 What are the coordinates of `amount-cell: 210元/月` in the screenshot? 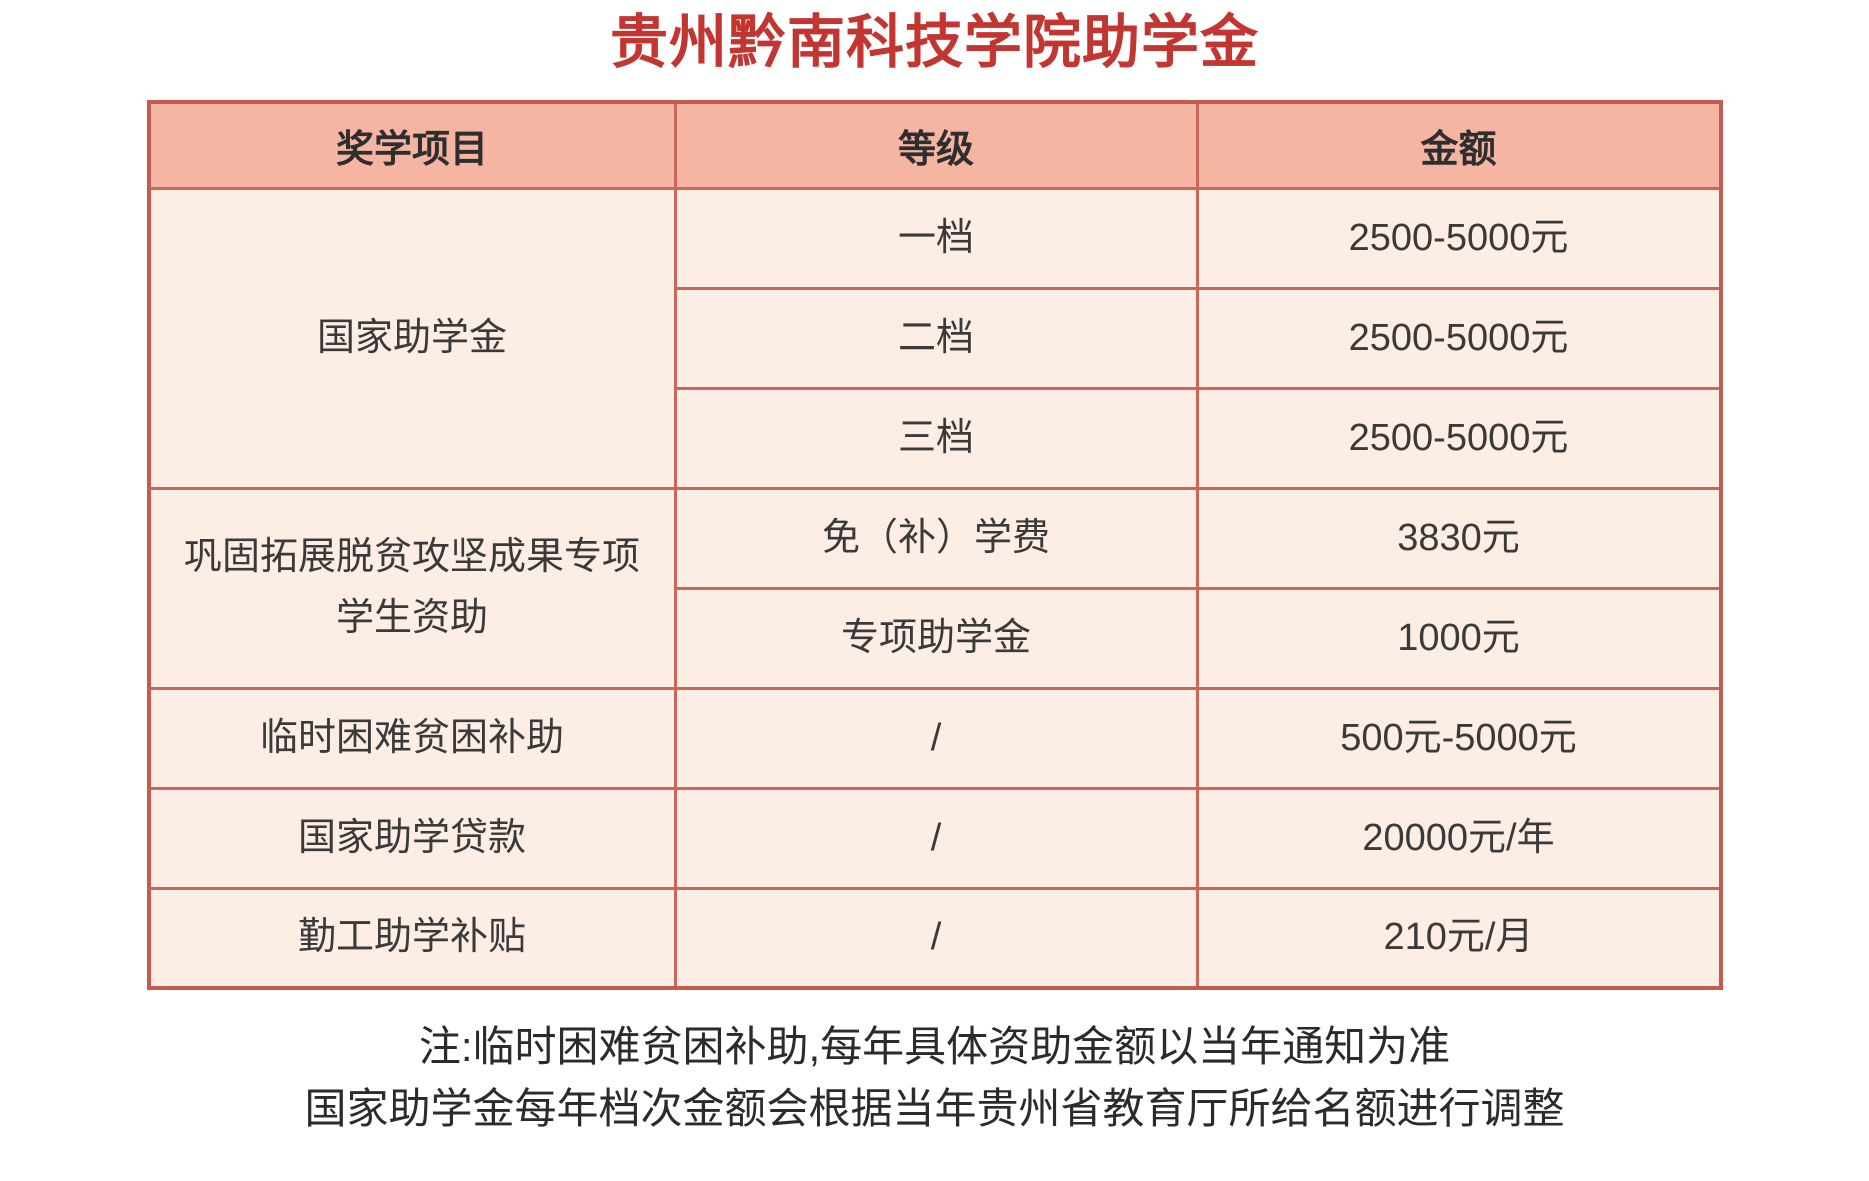 It's located at (1458, 938).